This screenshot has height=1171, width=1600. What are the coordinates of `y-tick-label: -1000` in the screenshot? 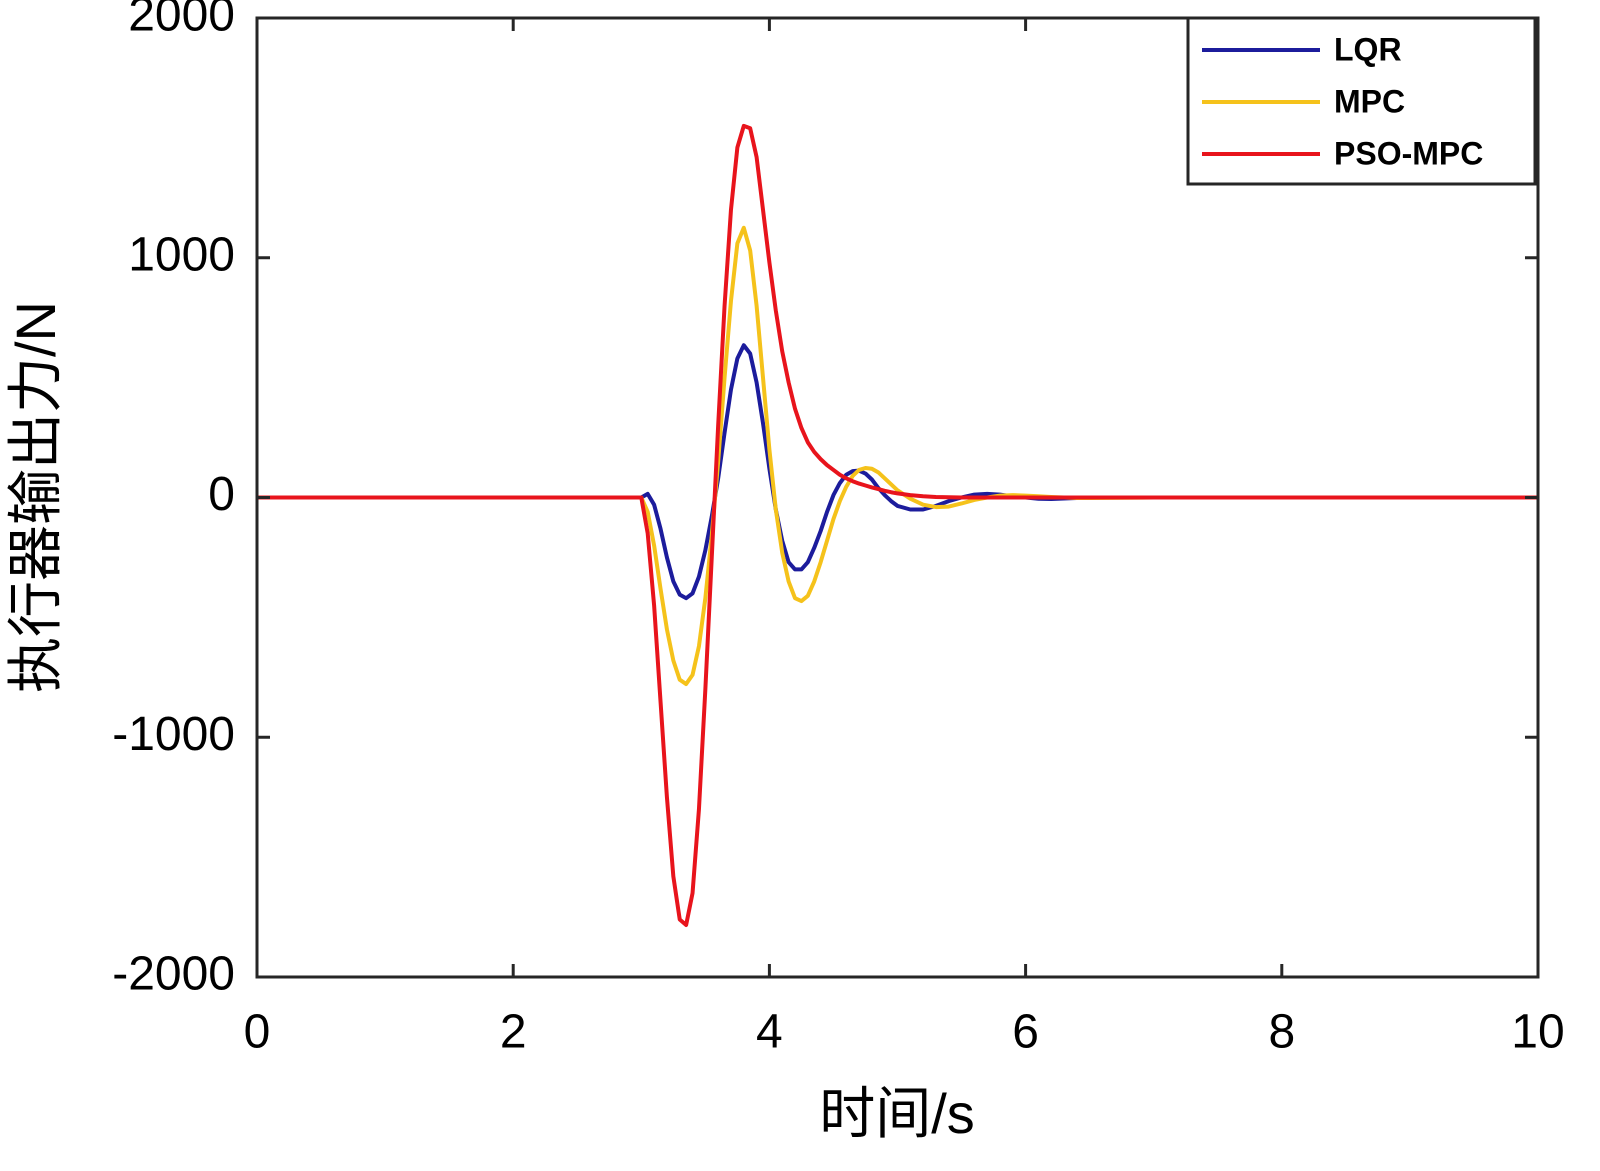 It's located at (173, 734).